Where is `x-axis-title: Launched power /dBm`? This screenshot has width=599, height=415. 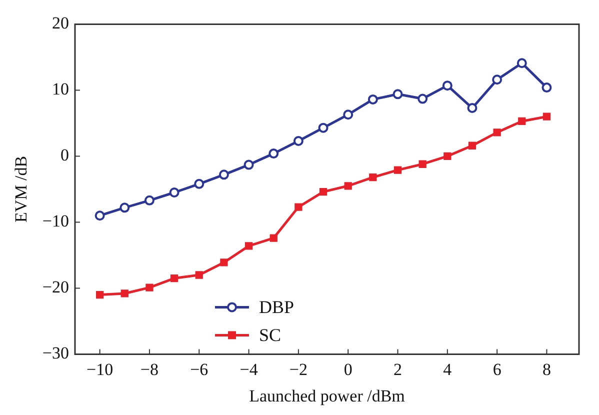
x-axis-title: Launched power /dBm is located at coordinates (327, 396).